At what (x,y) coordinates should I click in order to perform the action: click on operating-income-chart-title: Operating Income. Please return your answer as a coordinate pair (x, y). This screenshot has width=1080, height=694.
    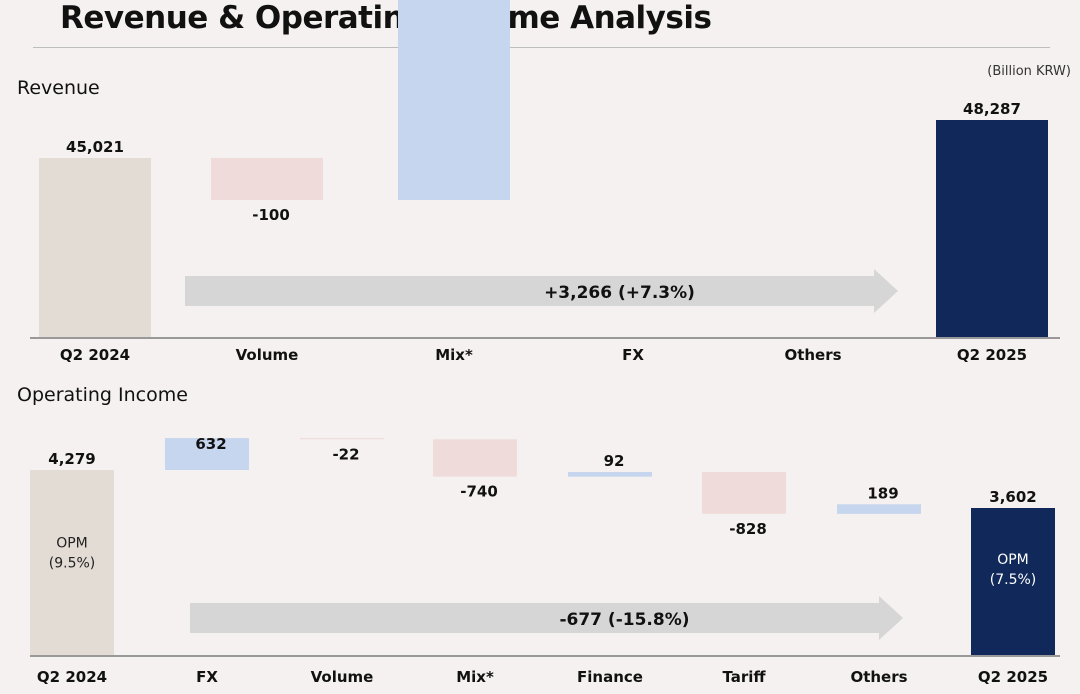
    Looking at the image, I should click on (102, 395).